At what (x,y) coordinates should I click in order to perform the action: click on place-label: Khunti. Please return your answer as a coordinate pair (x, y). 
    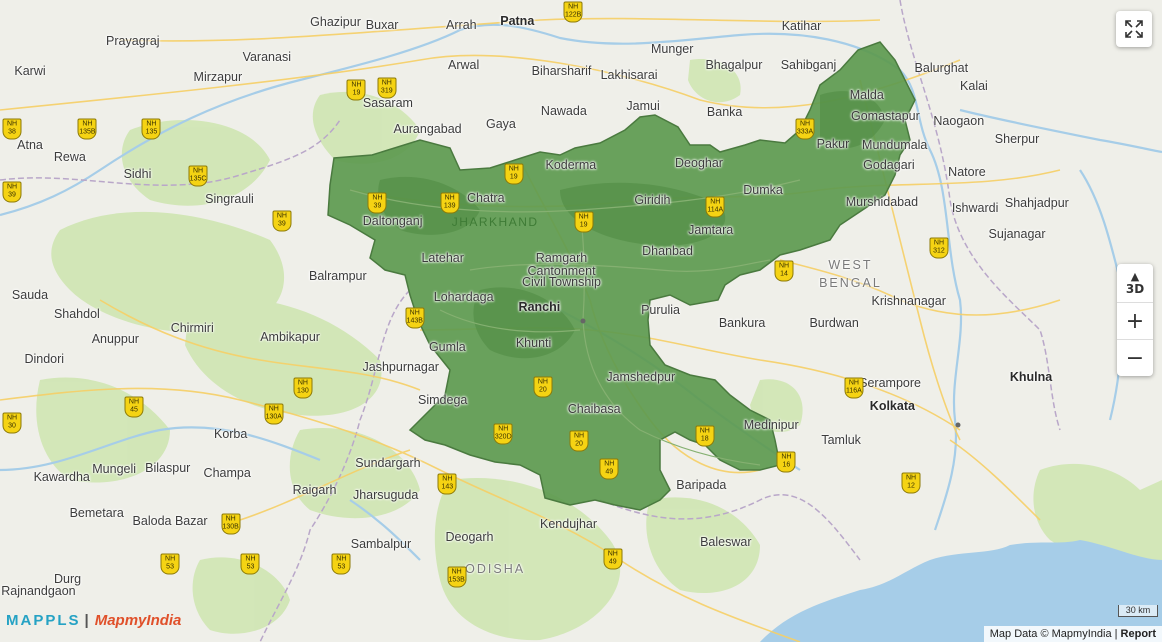
    Looking at the image, I should click on (533, 342).